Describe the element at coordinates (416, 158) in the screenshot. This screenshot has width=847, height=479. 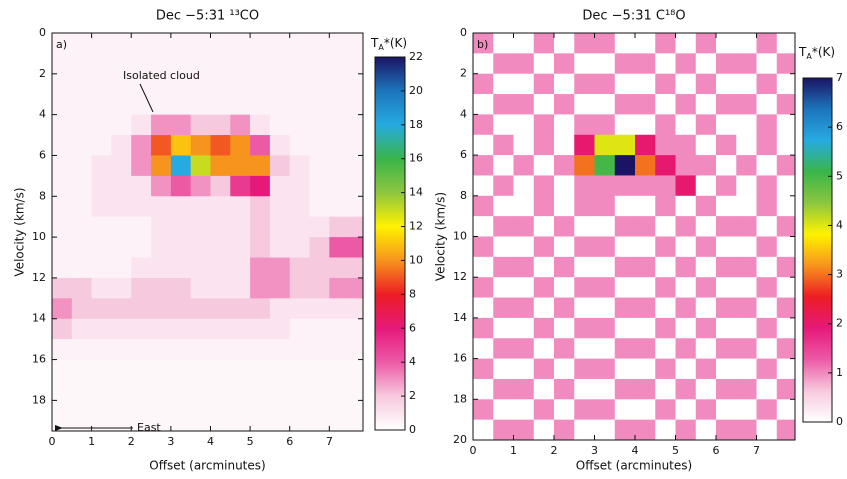
I see `colorbar-tick-label: 16` at that location.